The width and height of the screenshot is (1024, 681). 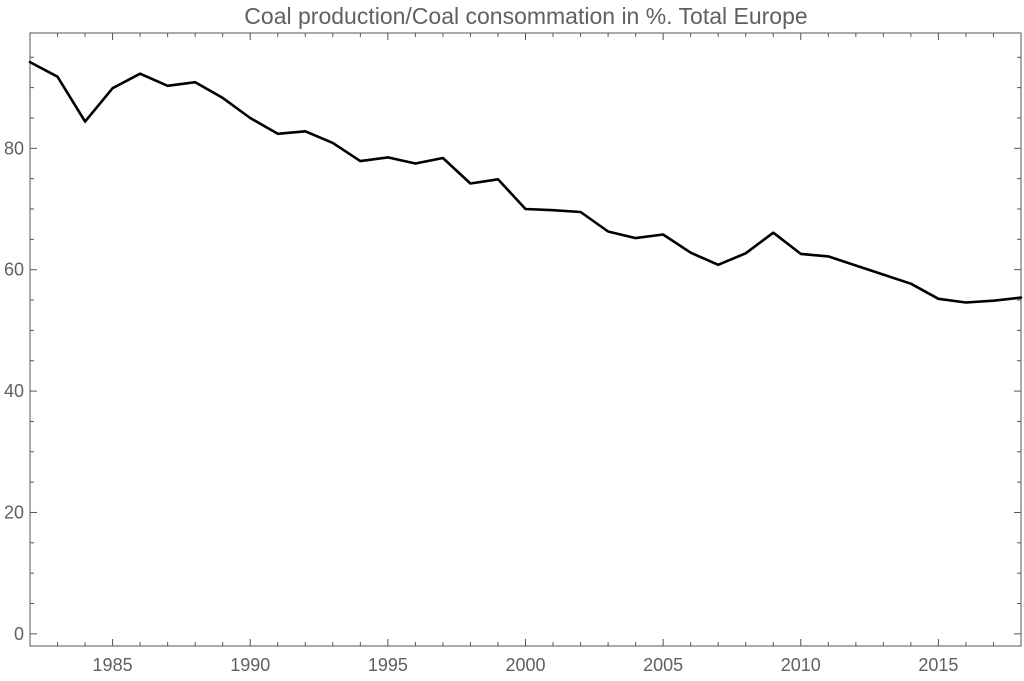 What do you see at coordinates (250, 665) in the screenshot?
I see `x-tick-label: 1990` at bounding box center [250, 665].